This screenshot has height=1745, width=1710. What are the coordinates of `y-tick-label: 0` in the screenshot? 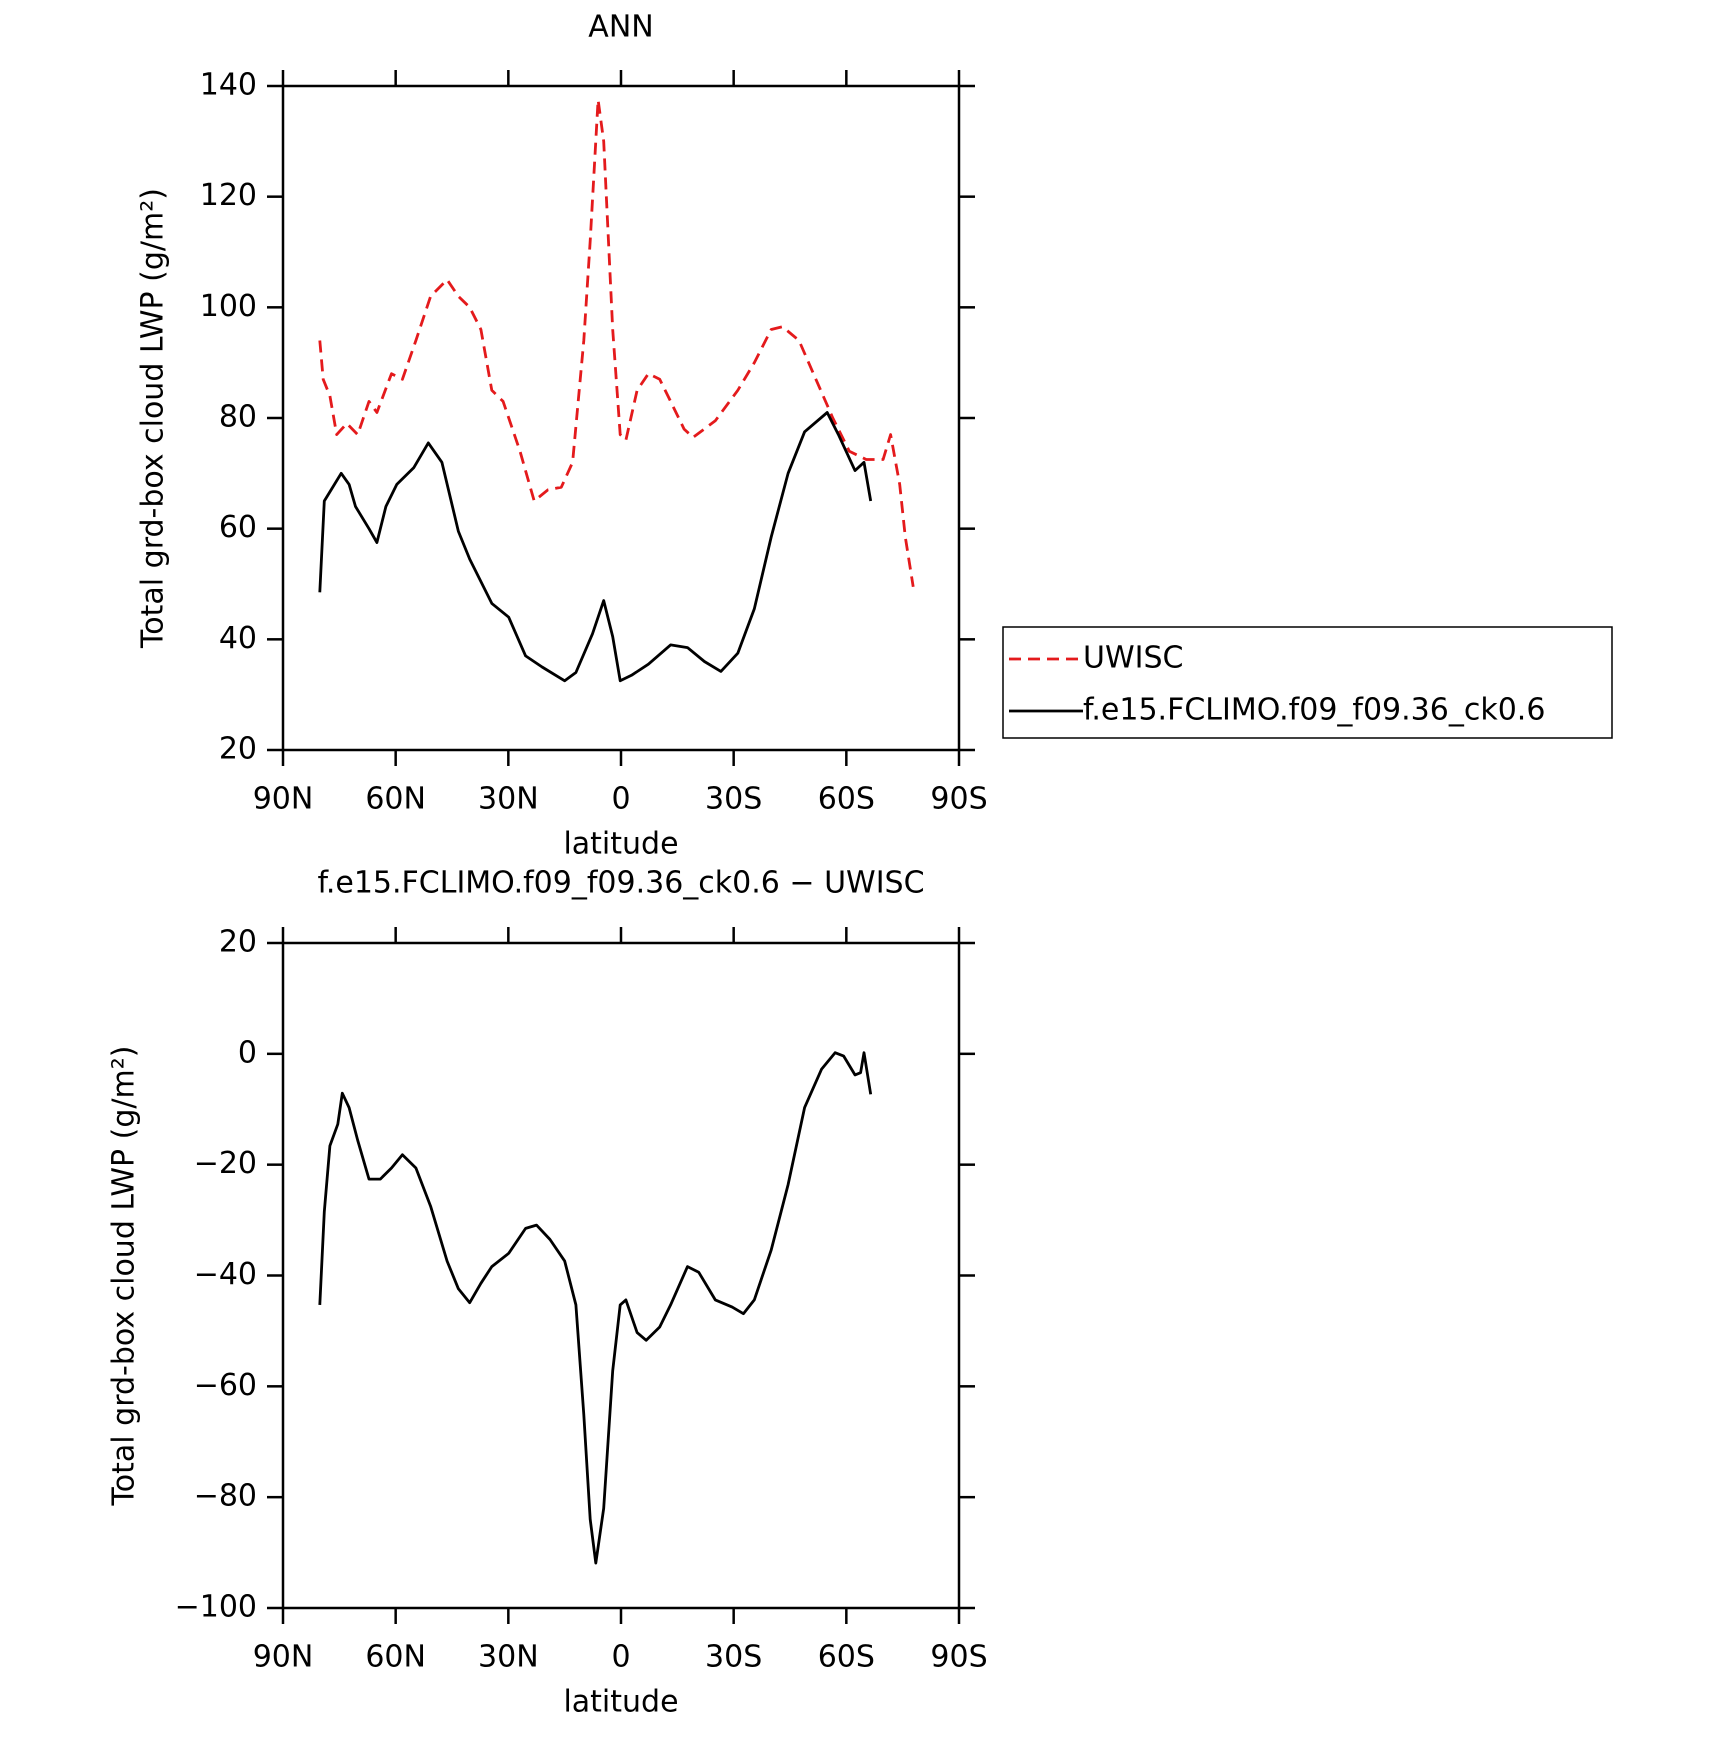 It's located at (247, 1052).